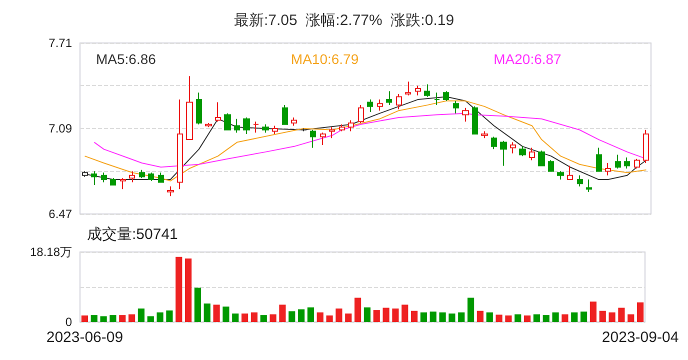  What do you see at coordinates (640, 337) in the screenshot?
I see `x-tick-label: 2023-09-04` at bounding box center [640, 337].